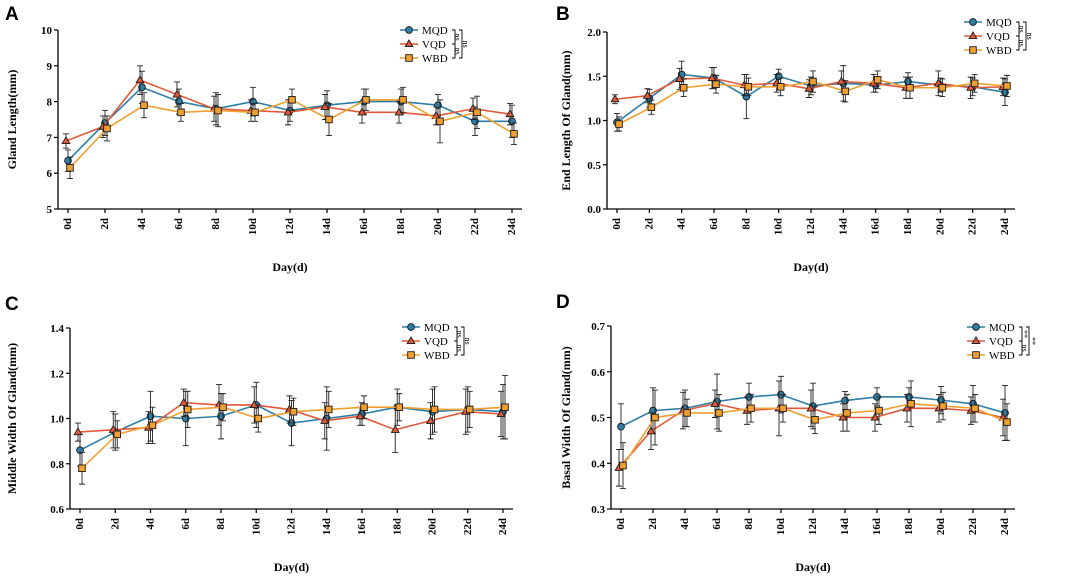  I want to click on y-axis-label: End Length Of Gland(mm), so click(566, 120).